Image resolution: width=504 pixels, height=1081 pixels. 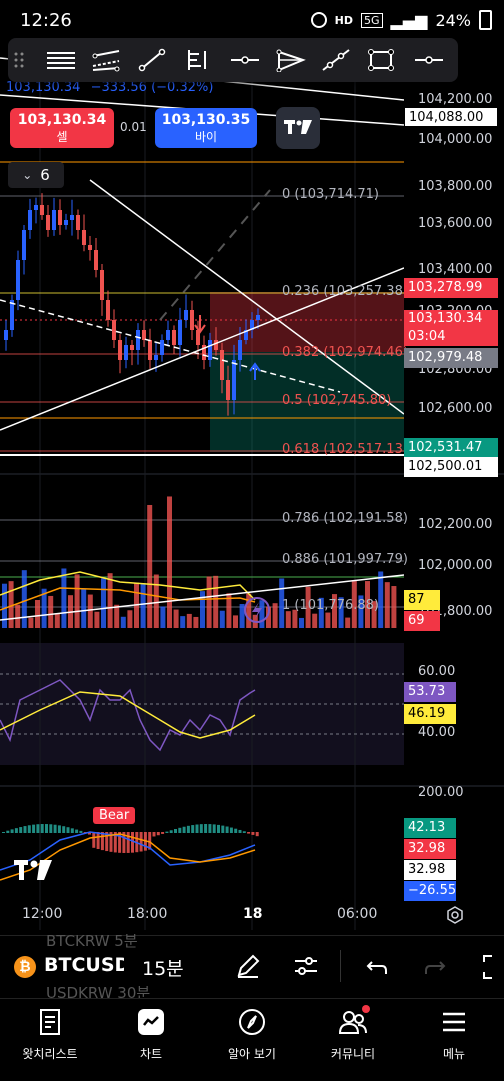 I want to click on nav-community: 커뮤니티, so click(x=353, y=1033).